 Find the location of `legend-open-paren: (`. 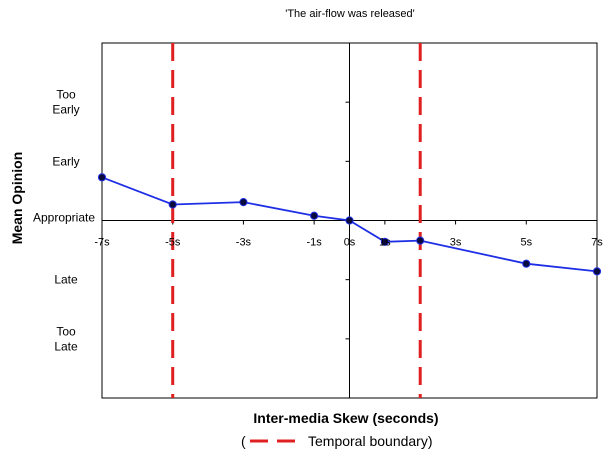

legend-open-paren: ( is located at coordinates (243, 441).